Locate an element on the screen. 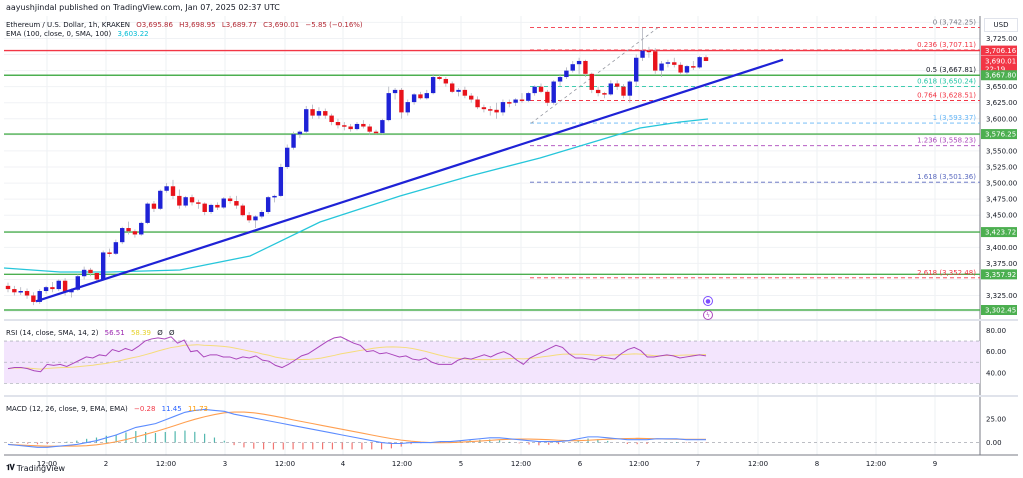 Image resolution: width=1023 pixels, height=478 pixels. svg-text: 0.5 (3,667.81) is located at coordinates (951, 70).